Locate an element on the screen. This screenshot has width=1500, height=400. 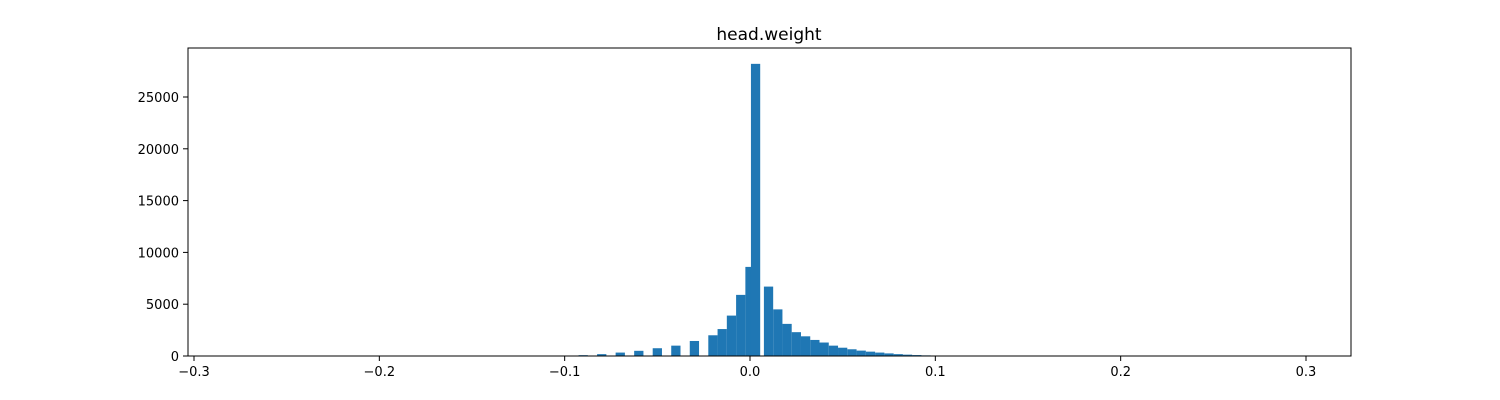
y-tick-label: 15000 is located at coordinates (158, 202).